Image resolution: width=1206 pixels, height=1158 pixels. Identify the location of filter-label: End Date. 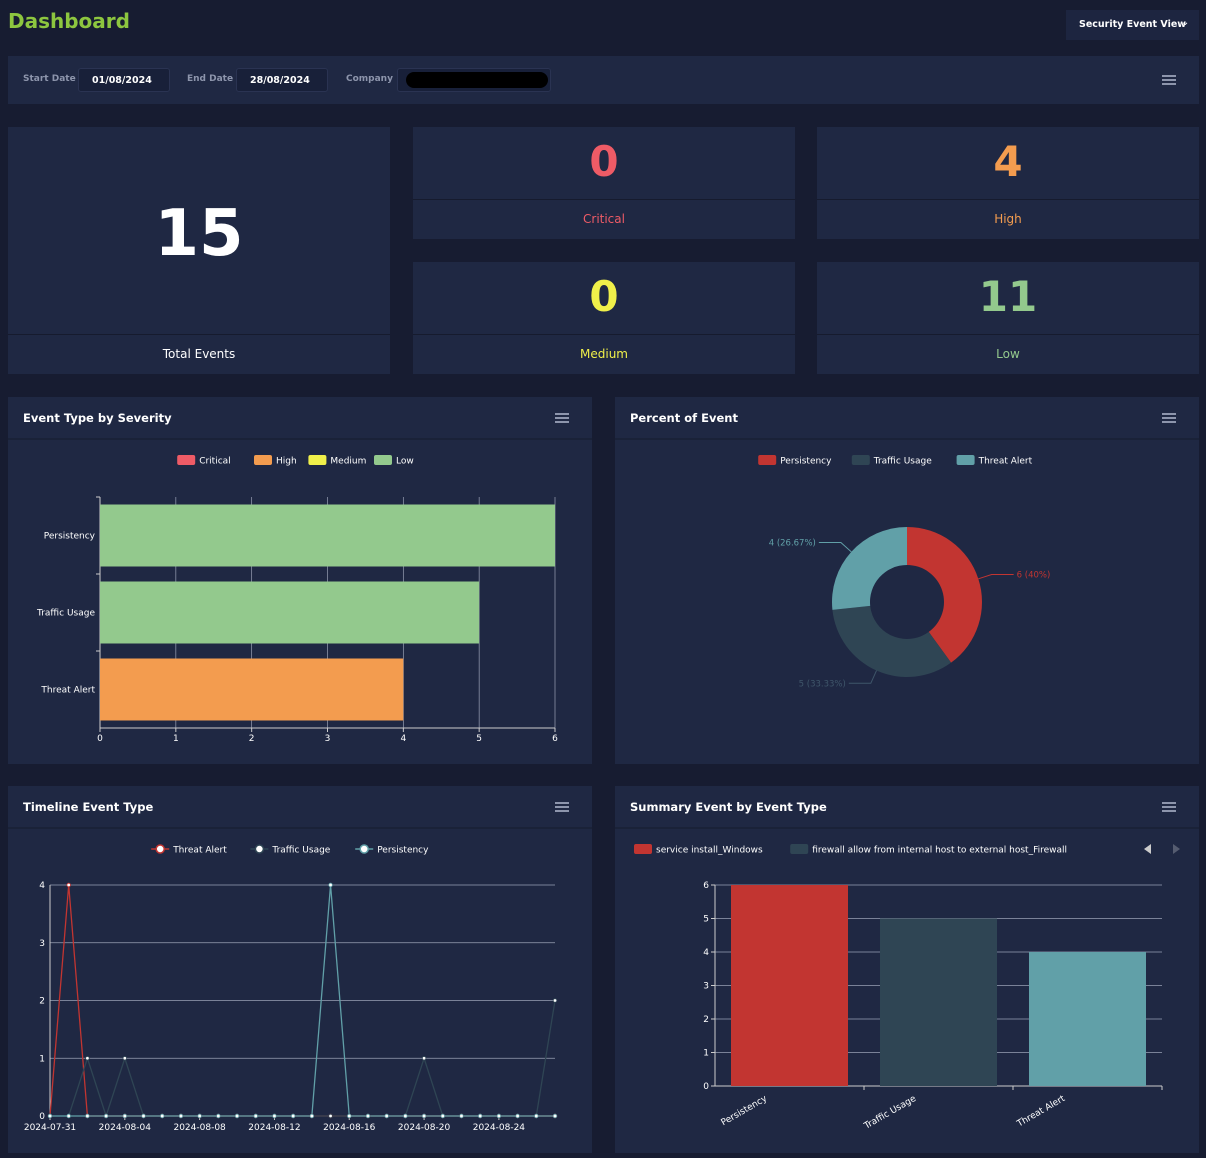
(210, 79).